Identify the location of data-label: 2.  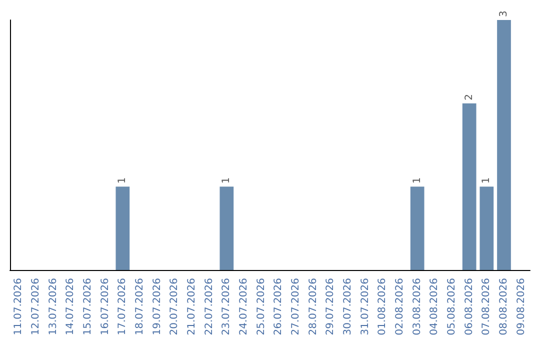
(469, 97).